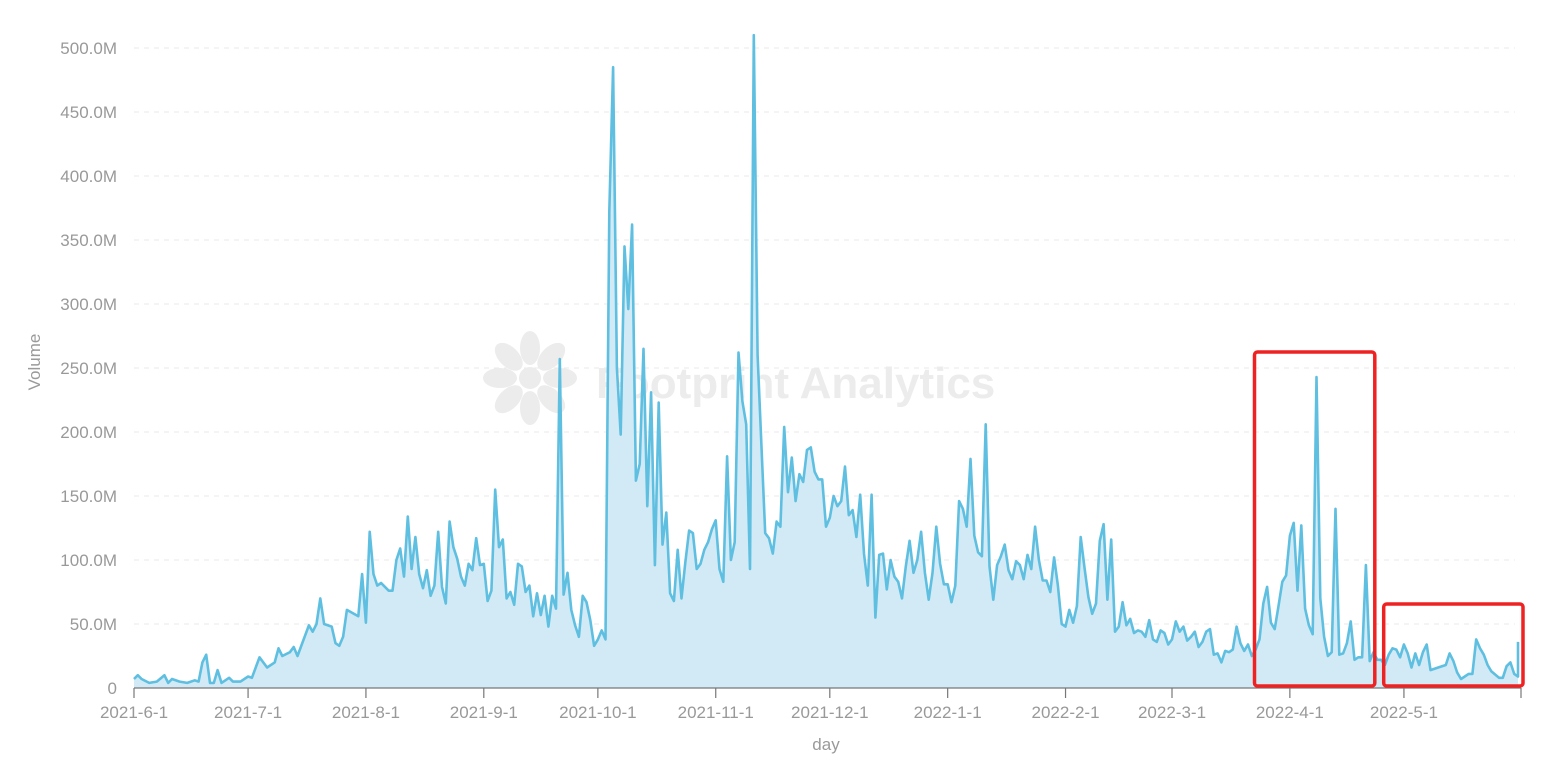 The height and width of the screenshot is (763, 1544). I want to click on y-tick-label: 450.0M, so click(88, 112).